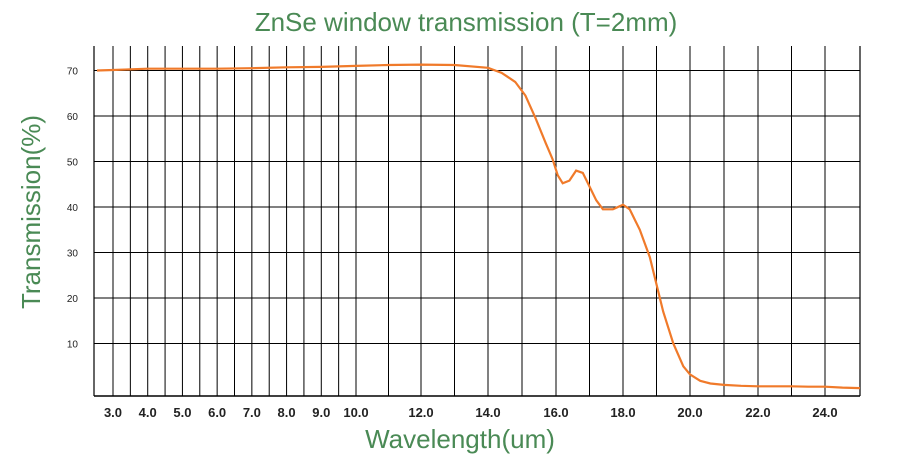  Describe the element at coordinates (824, 412) in the screenshot. I see `x-tick-label: 24.0` at that location.